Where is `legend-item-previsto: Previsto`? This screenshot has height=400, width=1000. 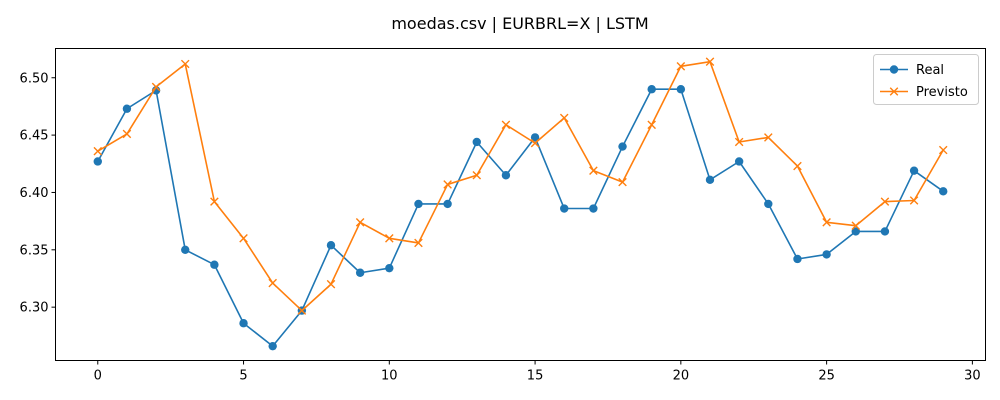 legend-item-previsto: Previsto is located at coordinates (924, 92).